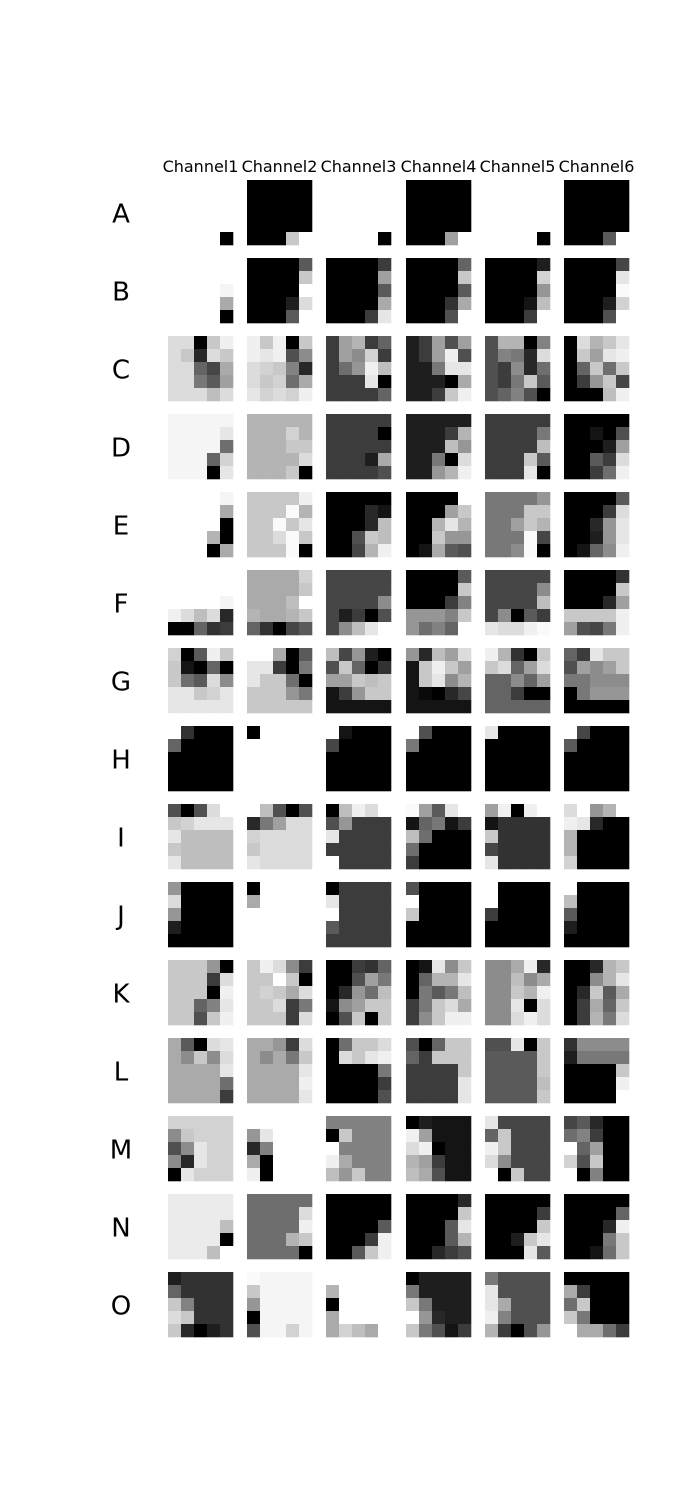  I want to click on row-label: A, so click(121, 215).